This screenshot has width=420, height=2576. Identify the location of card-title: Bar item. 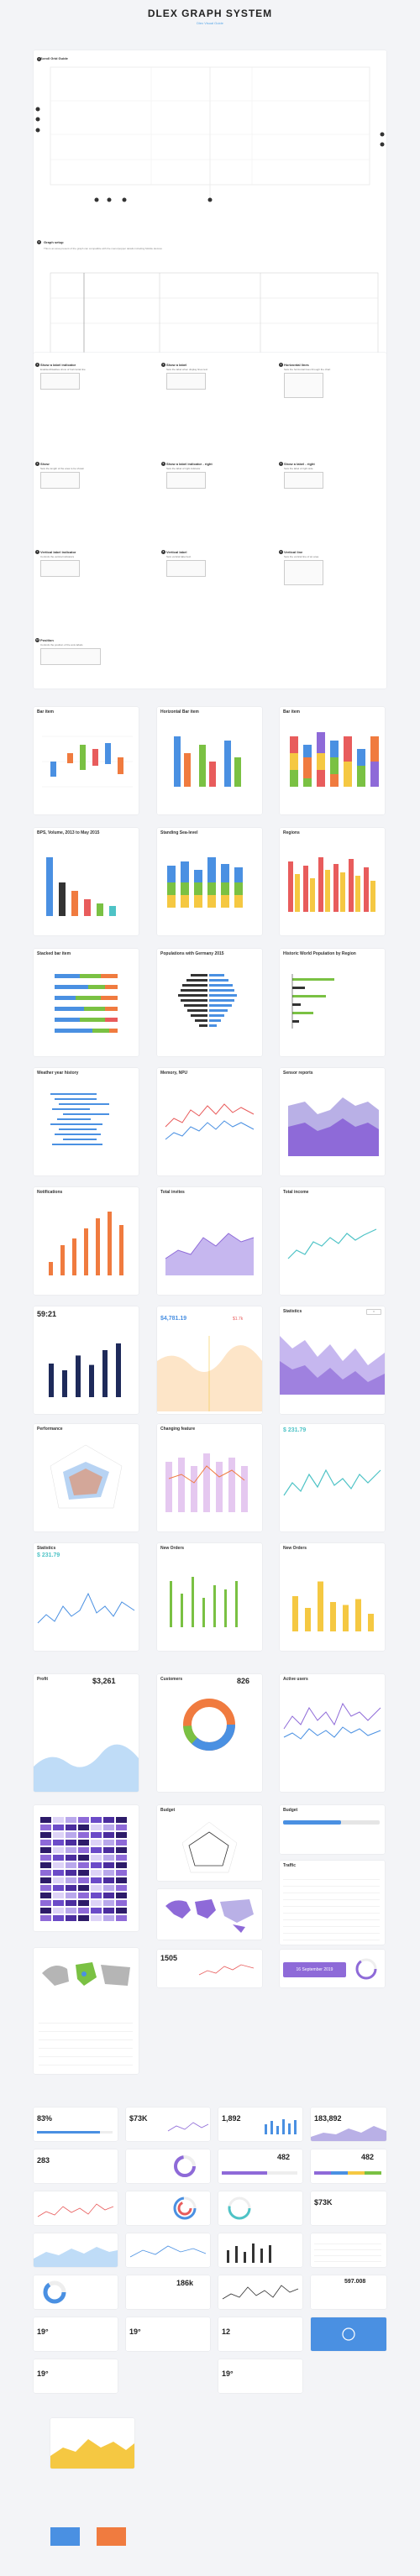
(46, 712).